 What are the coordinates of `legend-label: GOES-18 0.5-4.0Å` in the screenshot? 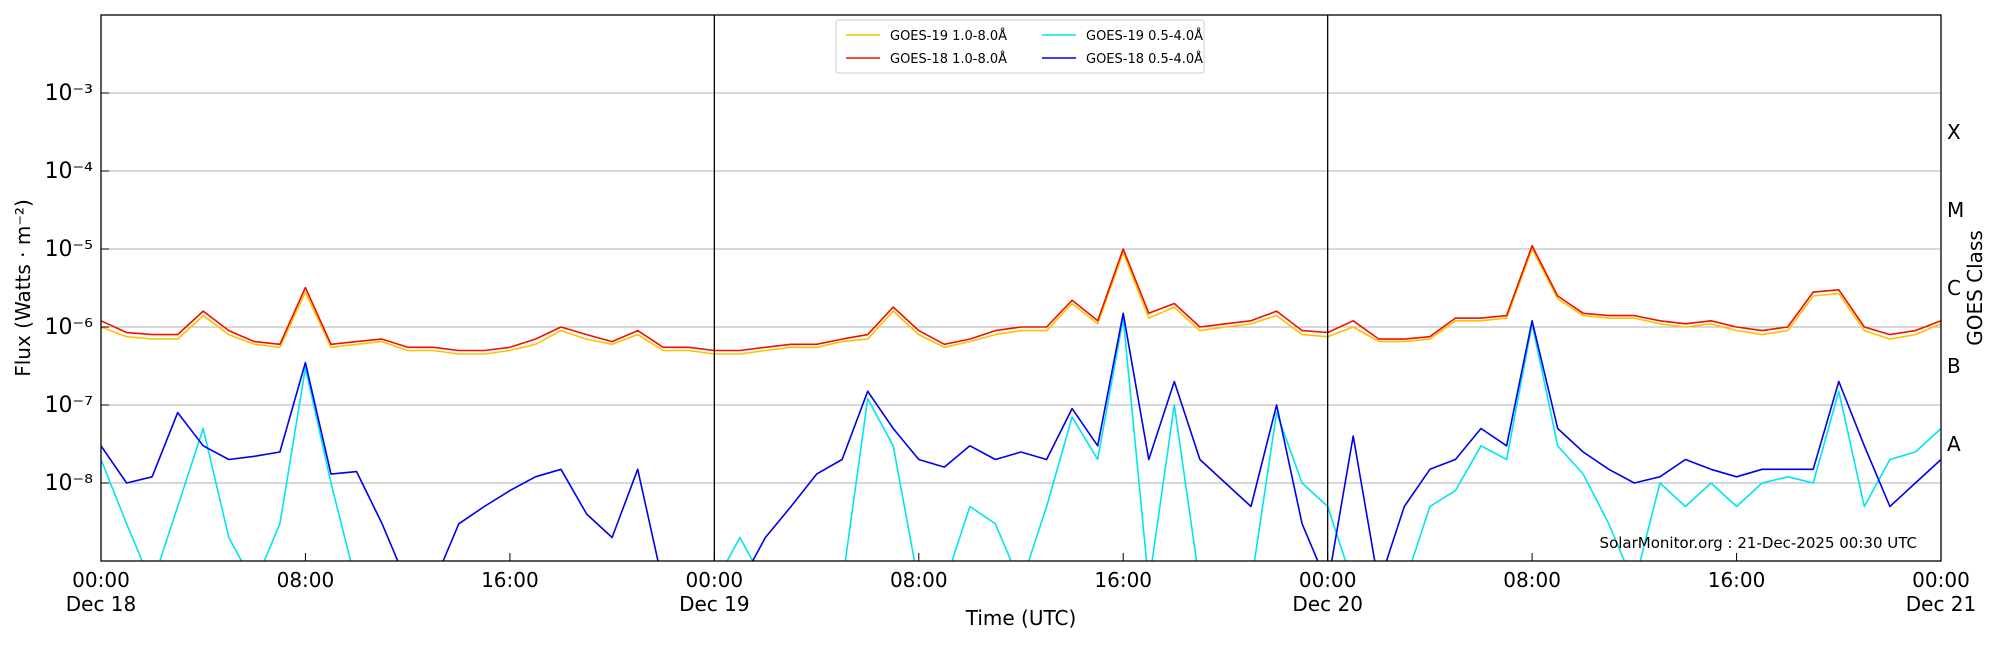 It's located at (1144, 59).